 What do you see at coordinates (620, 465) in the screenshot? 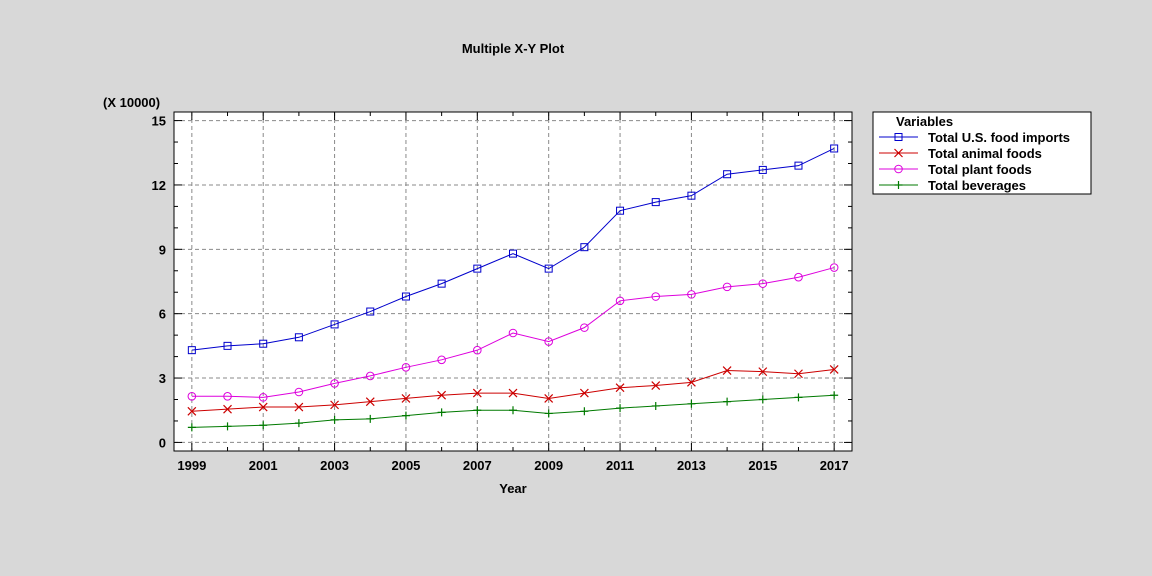
I see `x-tick-label: 2011` at bounding box center [620, 465].